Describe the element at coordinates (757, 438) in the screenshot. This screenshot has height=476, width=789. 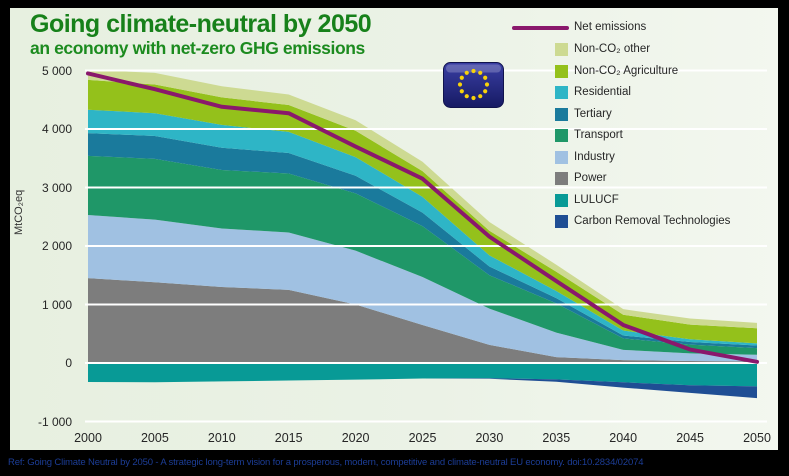
I see `x-axis-tick-label: 2050` at that location.